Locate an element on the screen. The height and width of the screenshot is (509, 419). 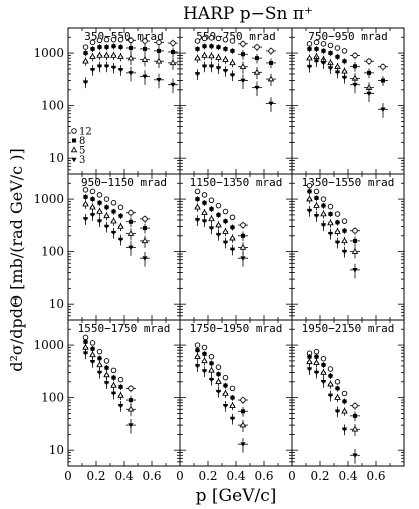
panel-frame is located at coordinates (236, 247).